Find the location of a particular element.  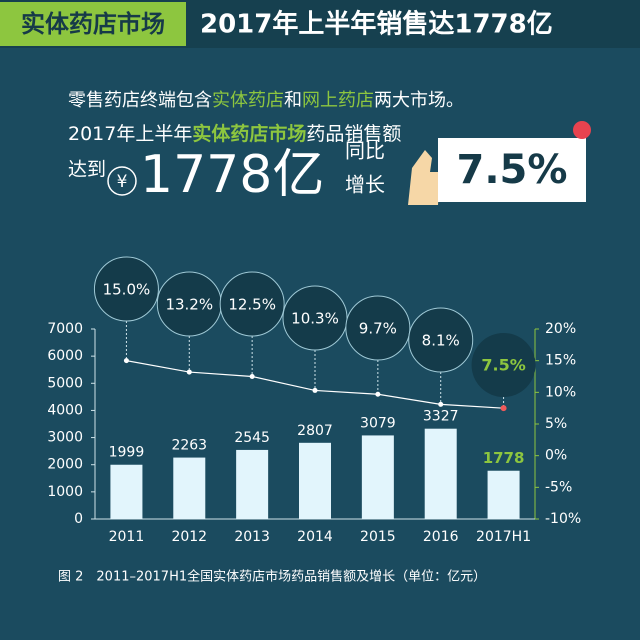

y2-tick-label: -5% is located at coordinates (558, 487).